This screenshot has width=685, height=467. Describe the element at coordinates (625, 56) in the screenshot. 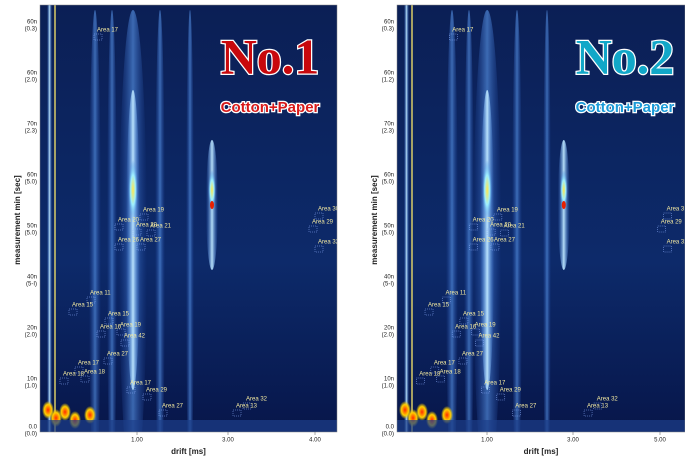

I see `panel-title: No.2` at that location.